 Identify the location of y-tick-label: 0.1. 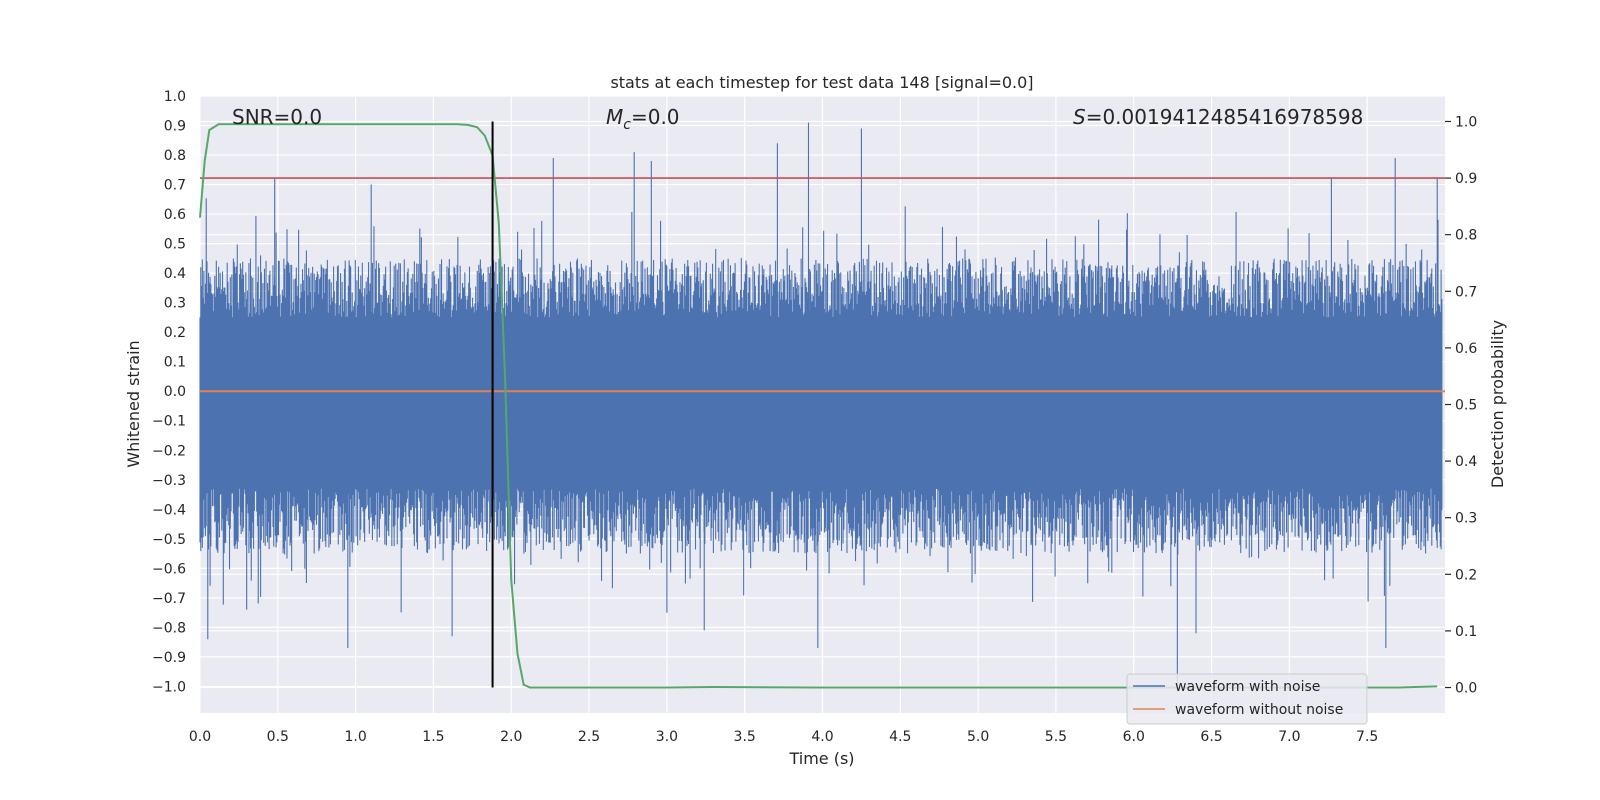
(175, 363).